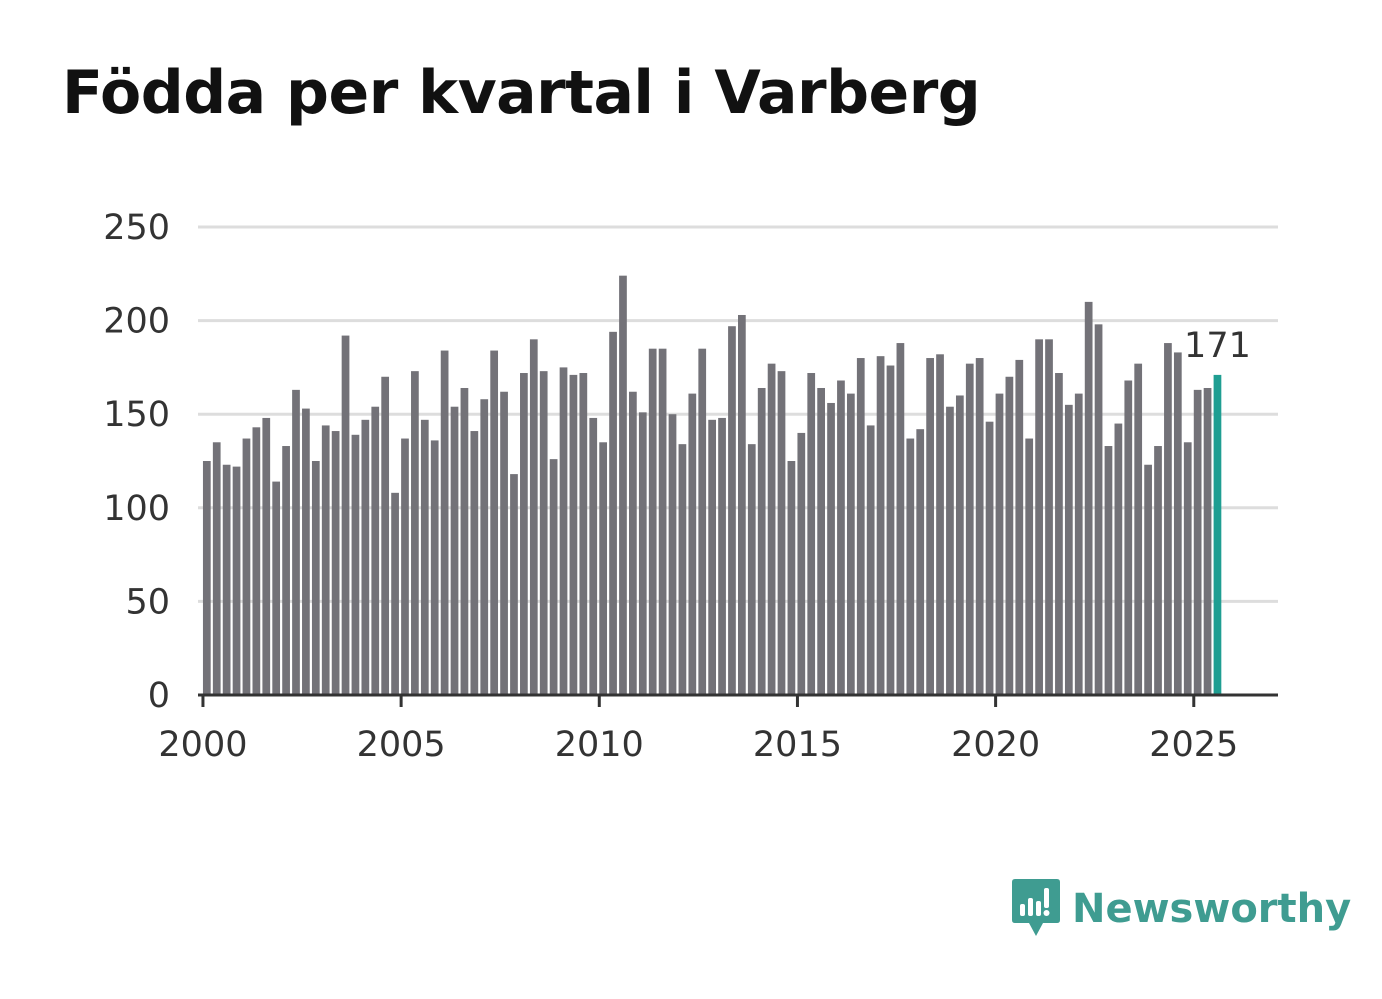  I want to click on y-axis-ticks: 0 50 100 150 200 250, so click(136, 462).